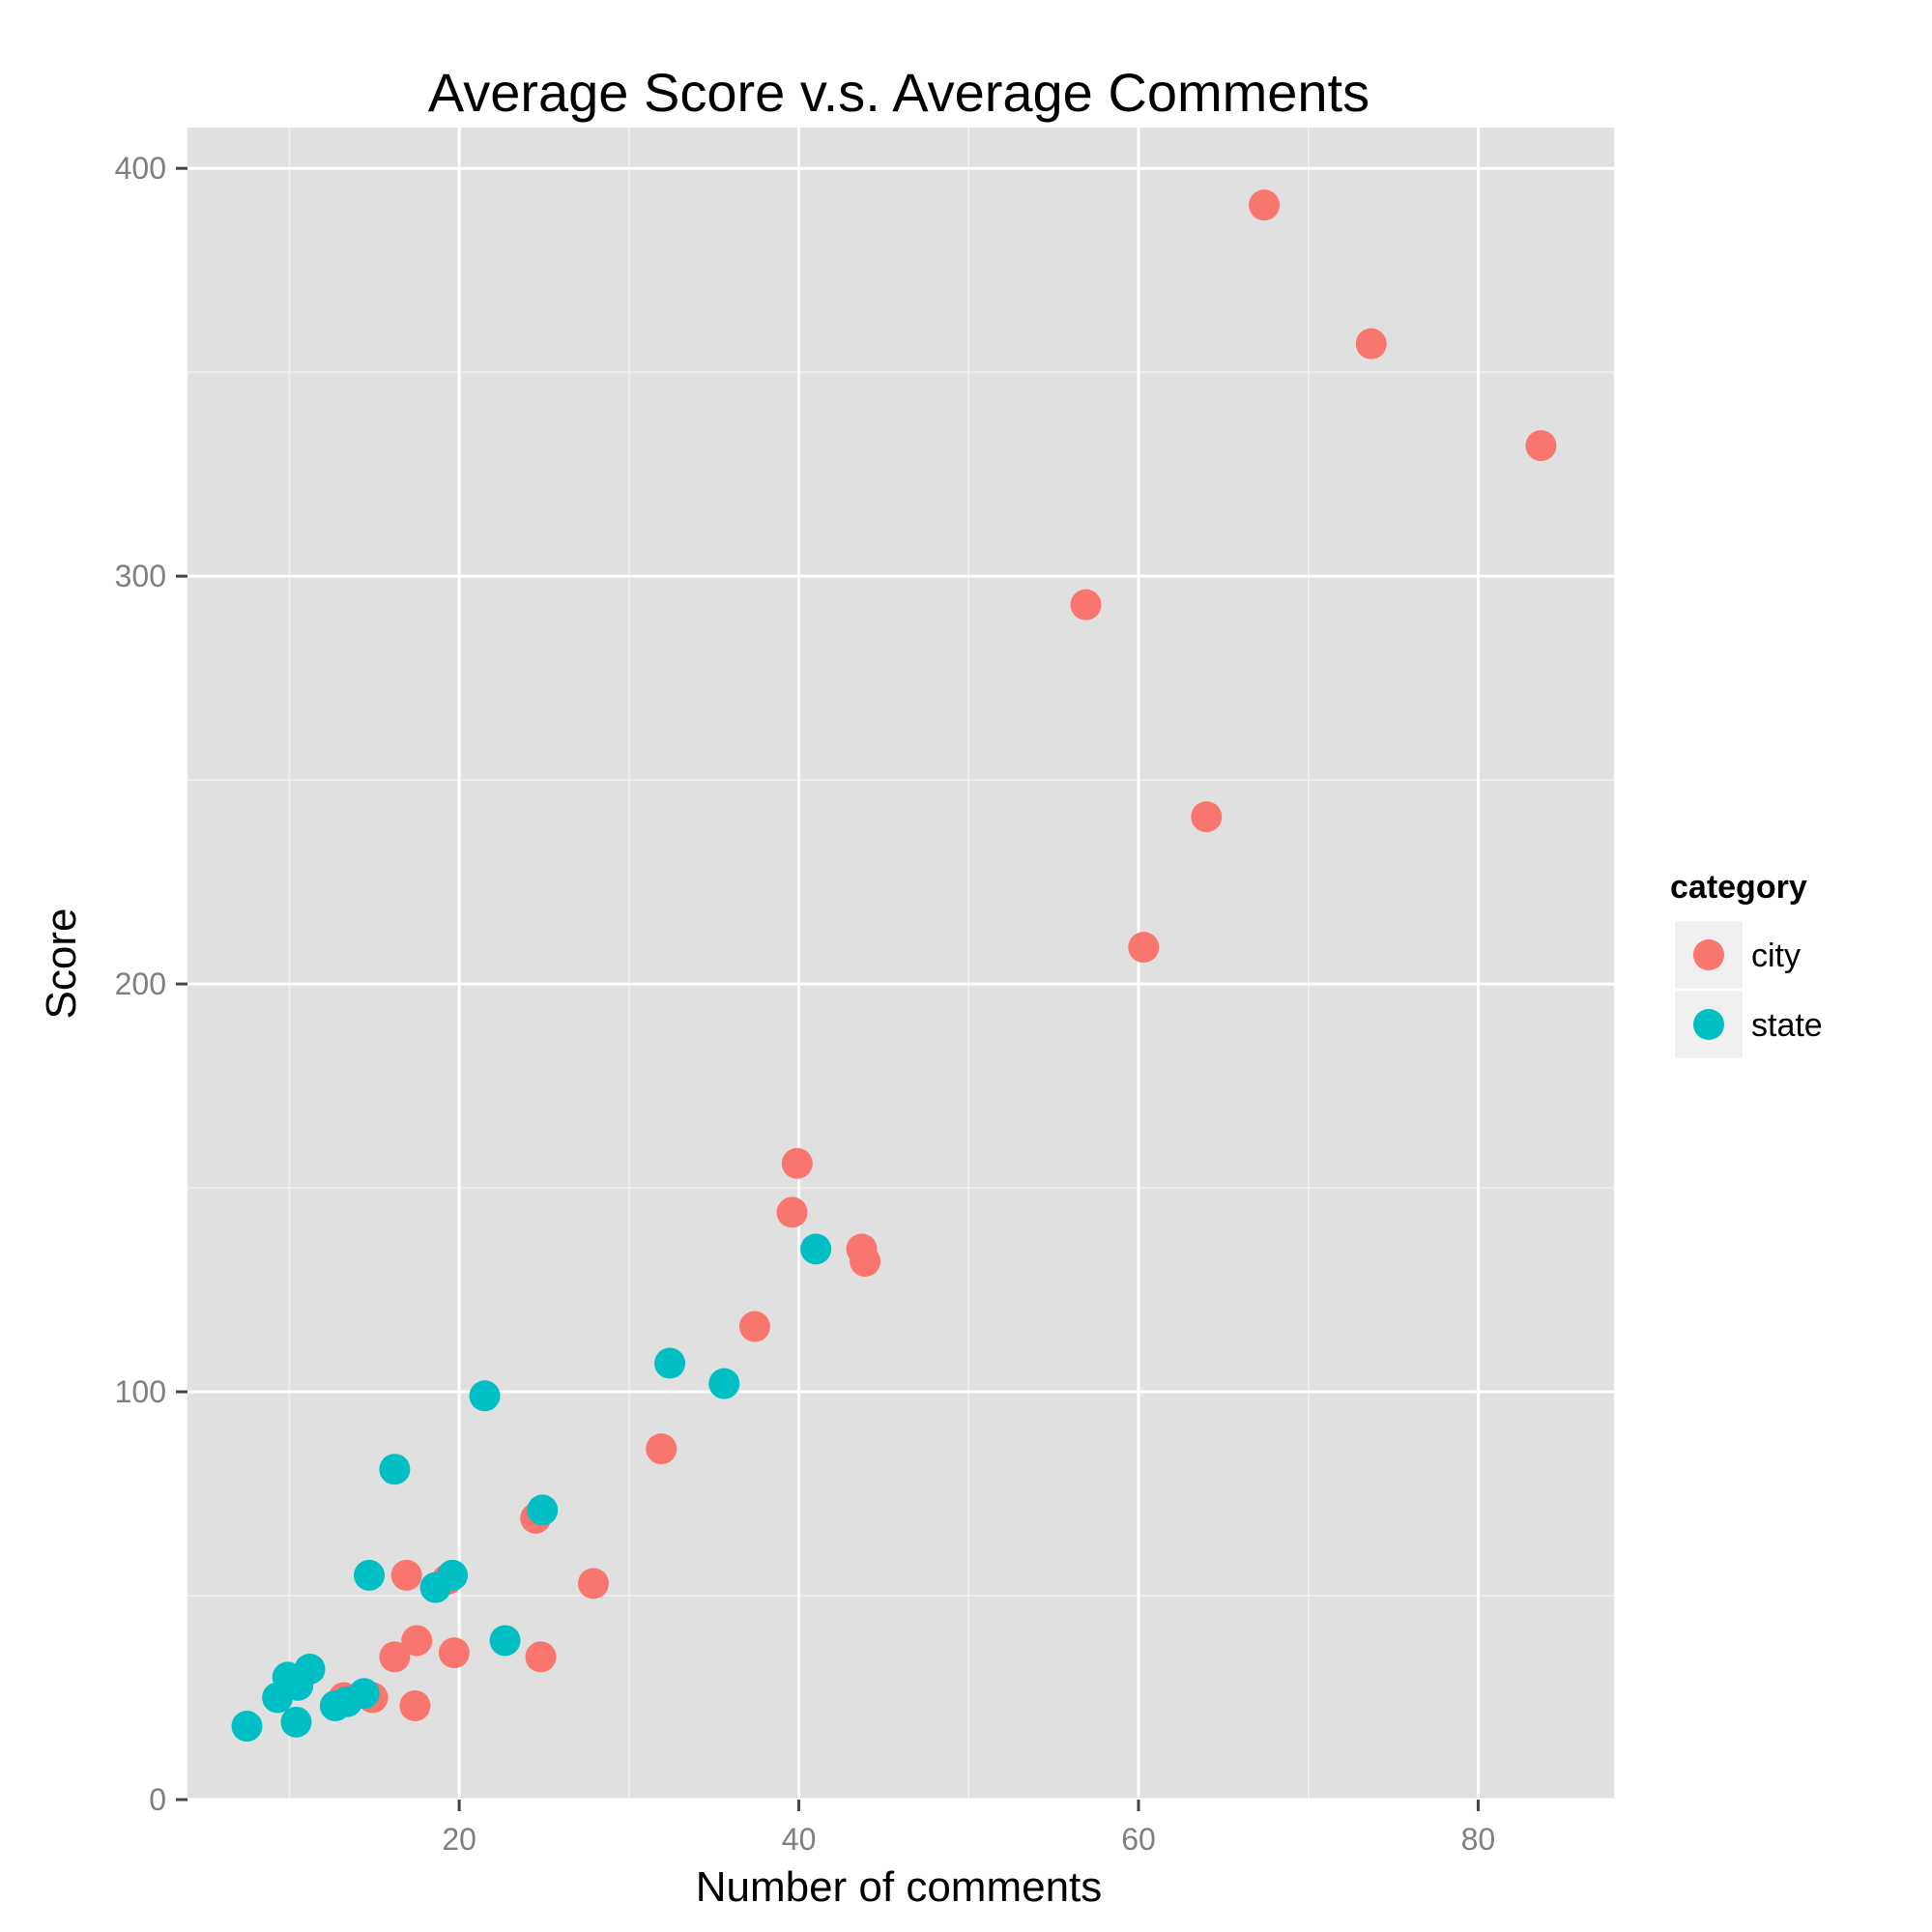  What do you see at coordinates (61, 964) in the screenshot?
I see `y-axis-title: Score` at bounding box center [61, 964].